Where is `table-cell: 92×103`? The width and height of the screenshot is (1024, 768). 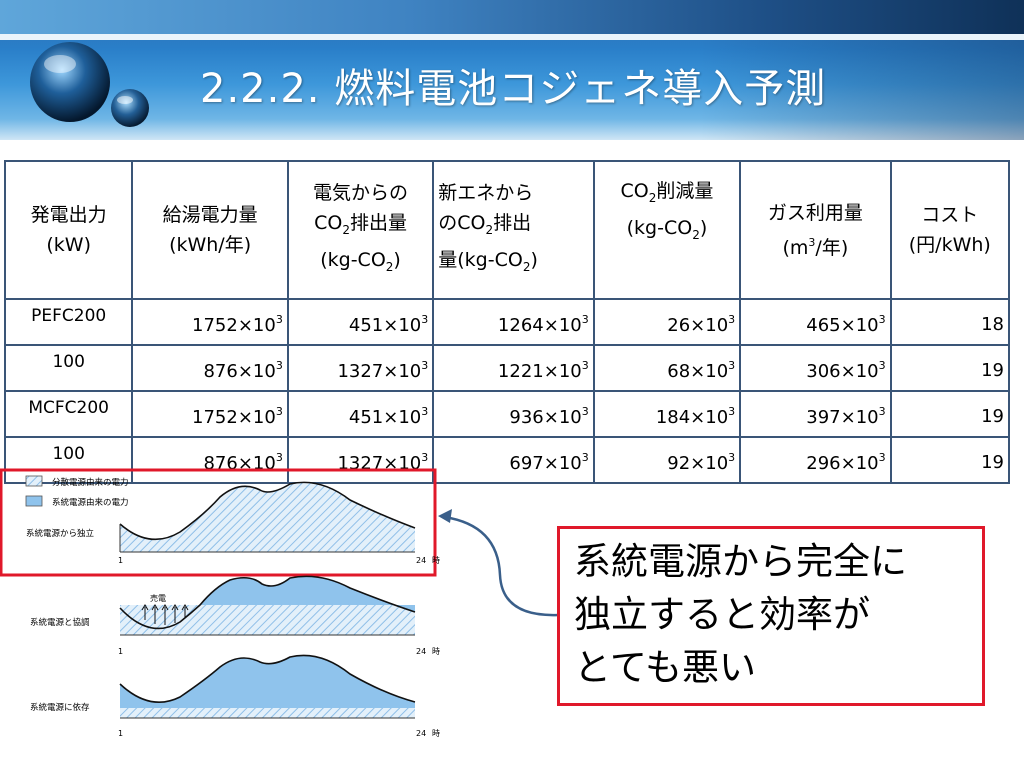 table-cell: 92×103 is located at coordinates (667, 460).